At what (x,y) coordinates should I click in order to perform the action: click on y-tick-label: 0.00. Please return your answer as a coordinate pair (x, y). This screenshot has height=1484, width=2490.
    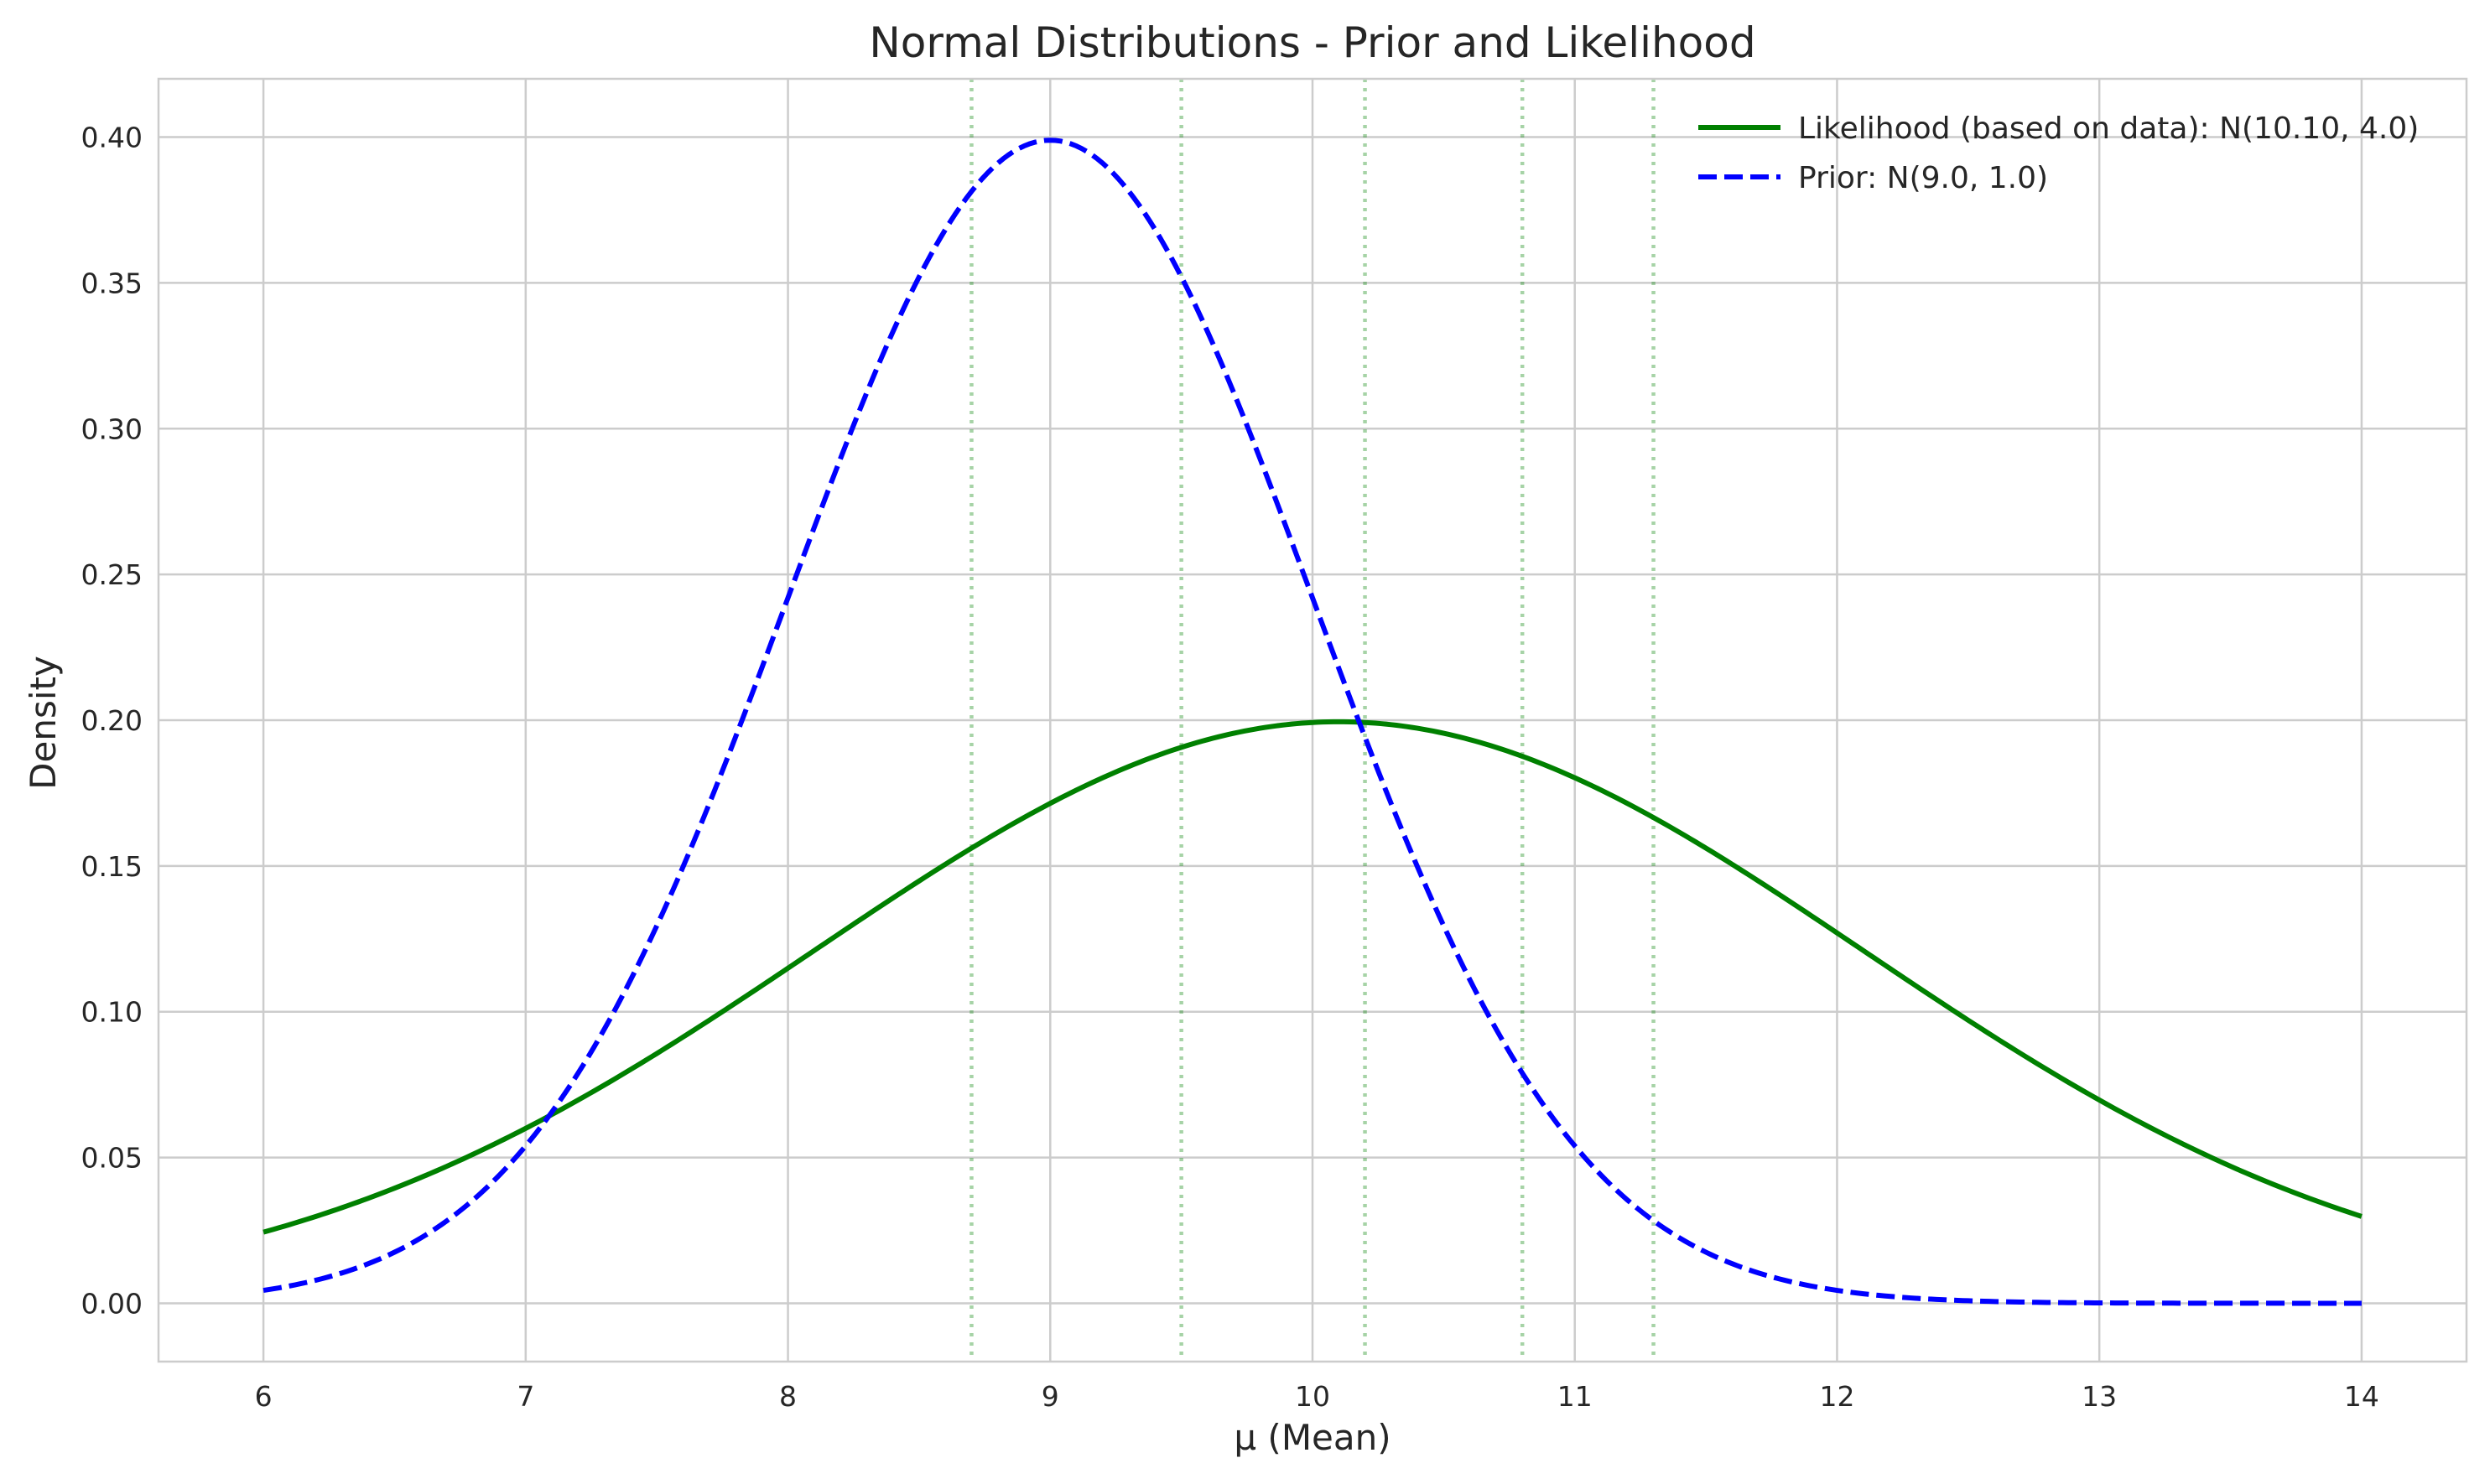
    Looking at the image, I should click on (112, 1303).